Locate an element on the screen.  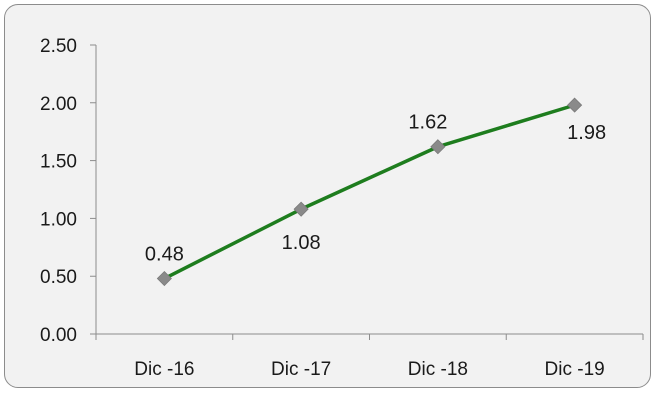
x-axis-tick-labels: Dic -16 Dic -17 Dic -18 Dic -19 is located at coordinates (369, 369).